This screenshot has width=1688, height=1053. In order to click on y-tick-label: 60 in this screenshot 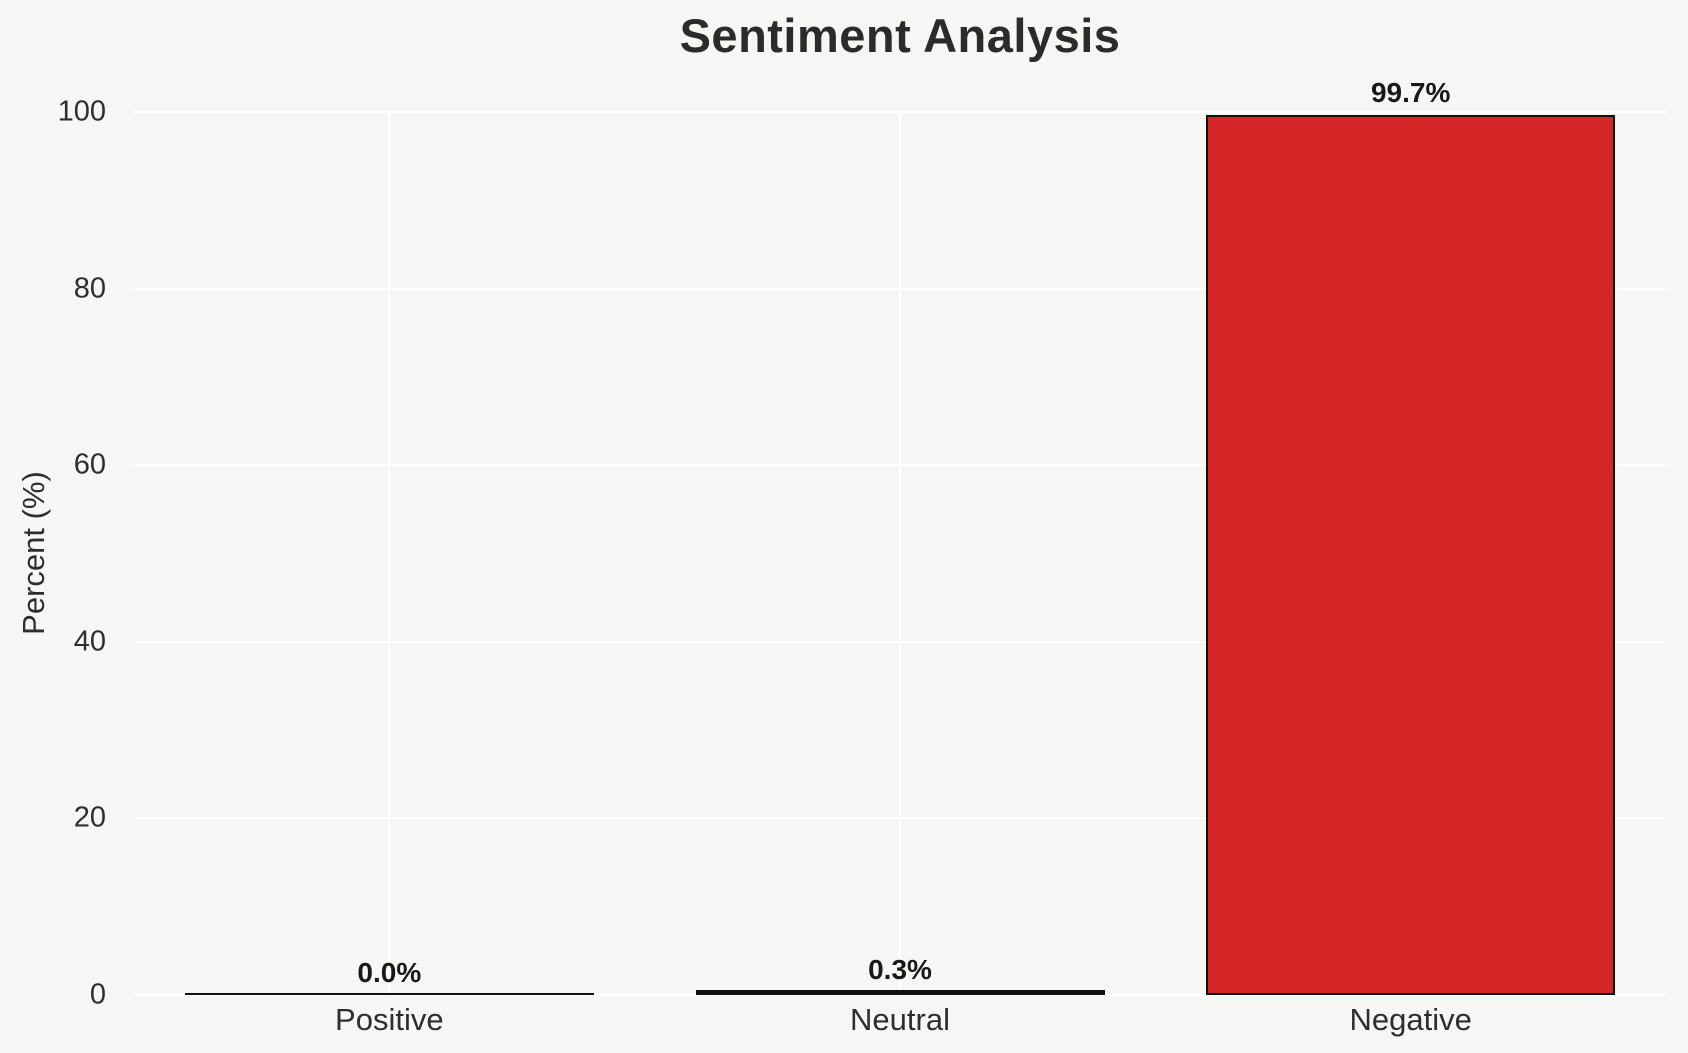, I will do `click(89, 464)`.